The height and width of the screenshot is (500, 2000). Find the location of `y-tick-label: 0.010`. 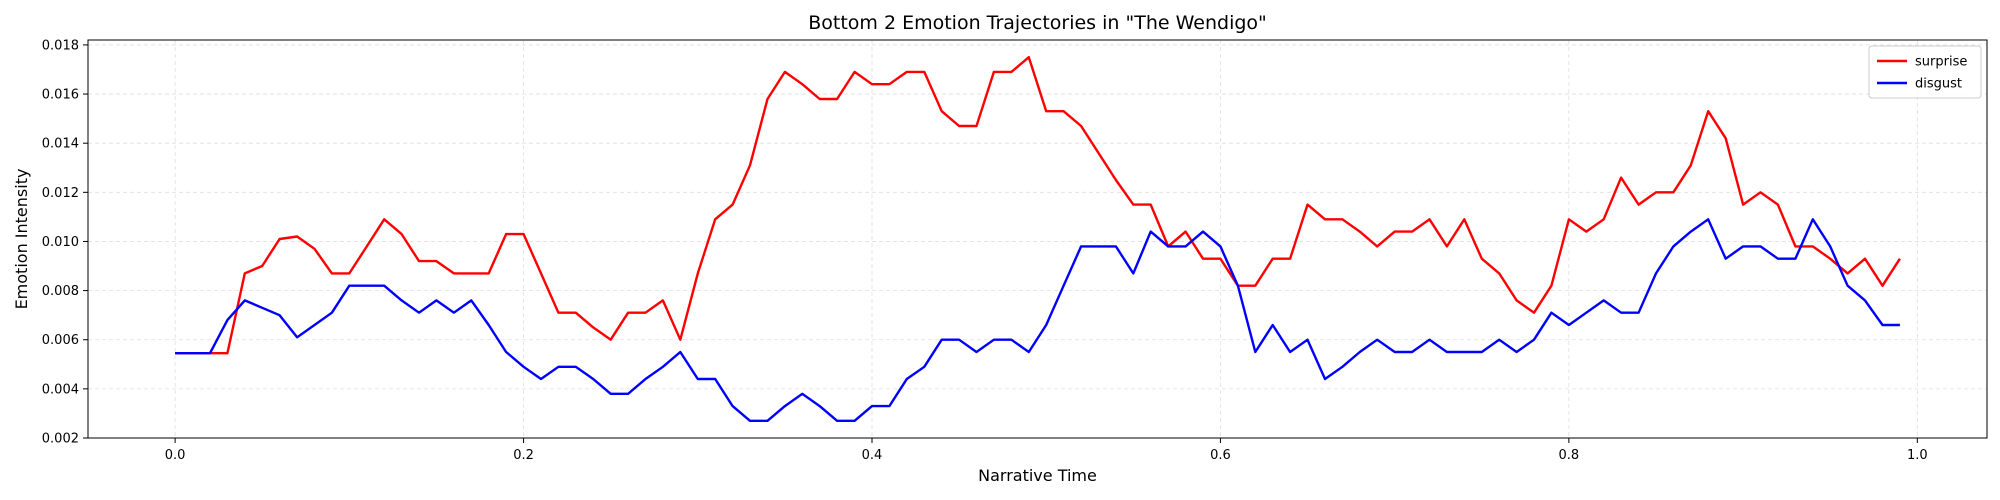

y-tick-label: 0.010 is located at coordinates (60, 242).